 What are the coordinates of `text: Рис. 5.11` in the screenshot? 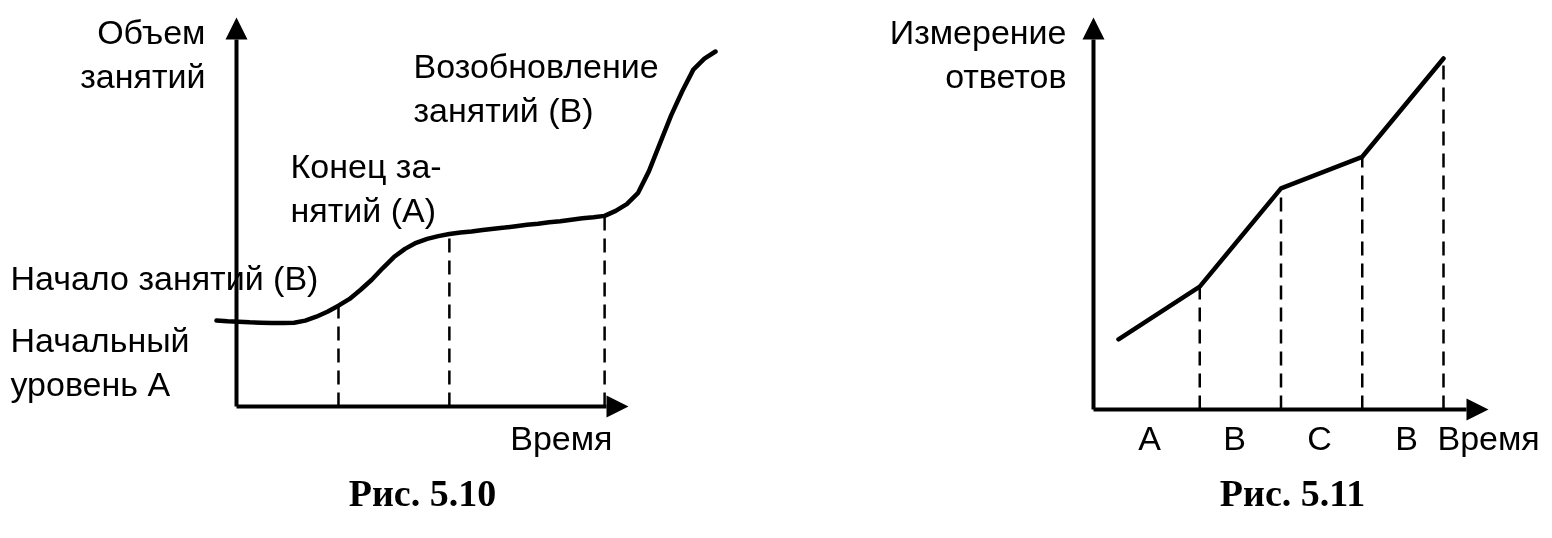 It's located at (1292, 492).